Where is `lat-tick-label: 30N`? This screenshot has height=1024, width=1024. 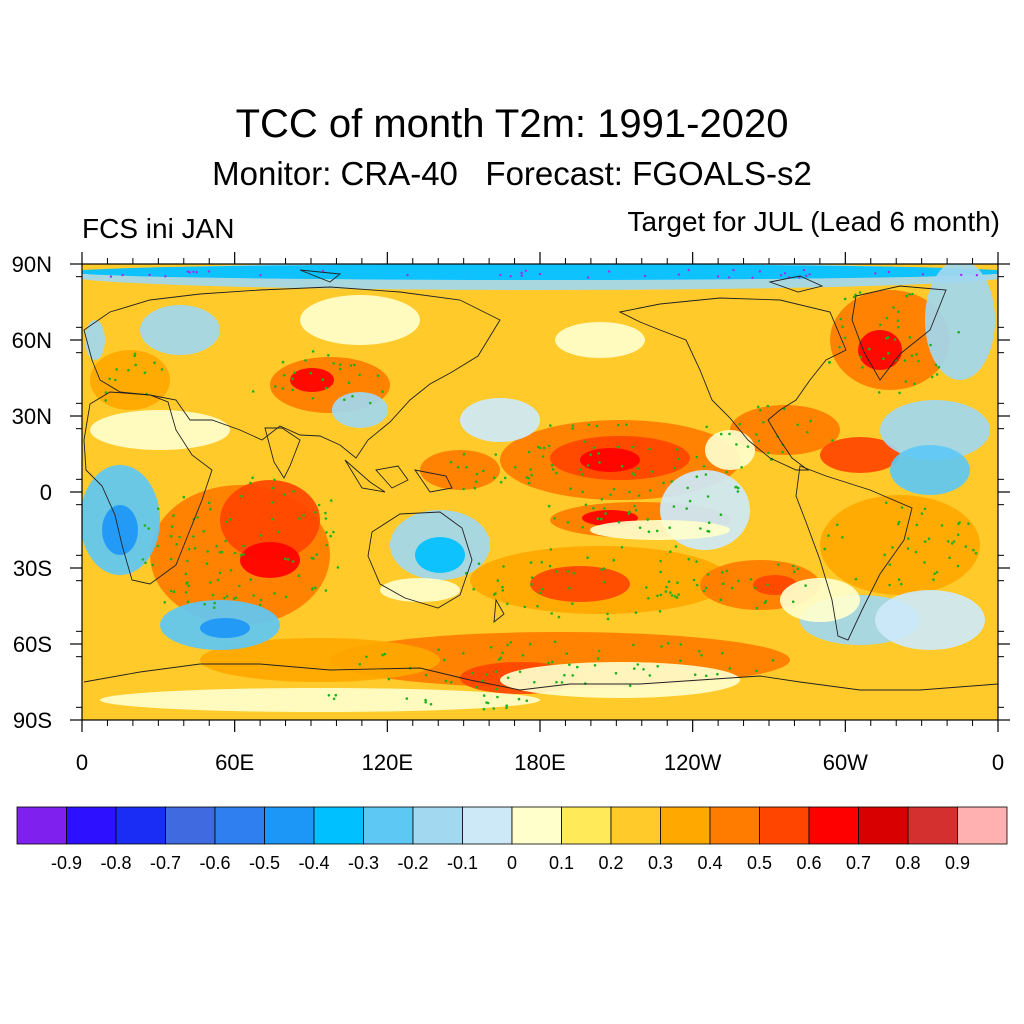
lat-tick-label: 30N is located at coordinates (32, 416).